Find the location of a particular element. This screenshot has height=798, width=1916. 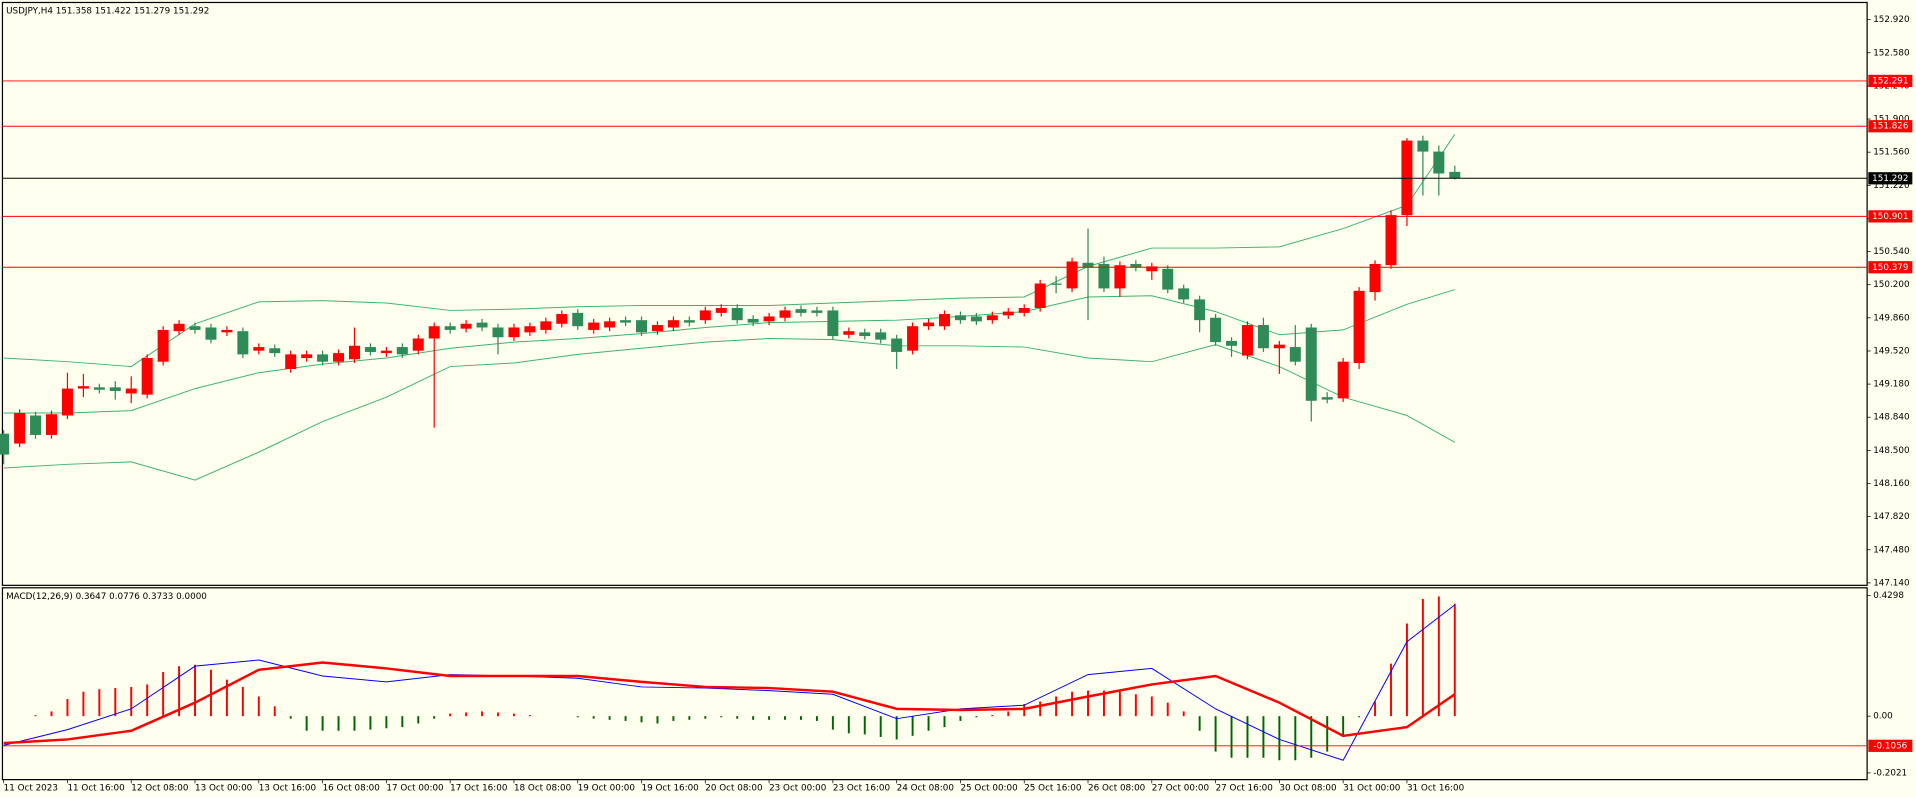

y-tick-label: 151.560 is located at coordinates (1891, 153).